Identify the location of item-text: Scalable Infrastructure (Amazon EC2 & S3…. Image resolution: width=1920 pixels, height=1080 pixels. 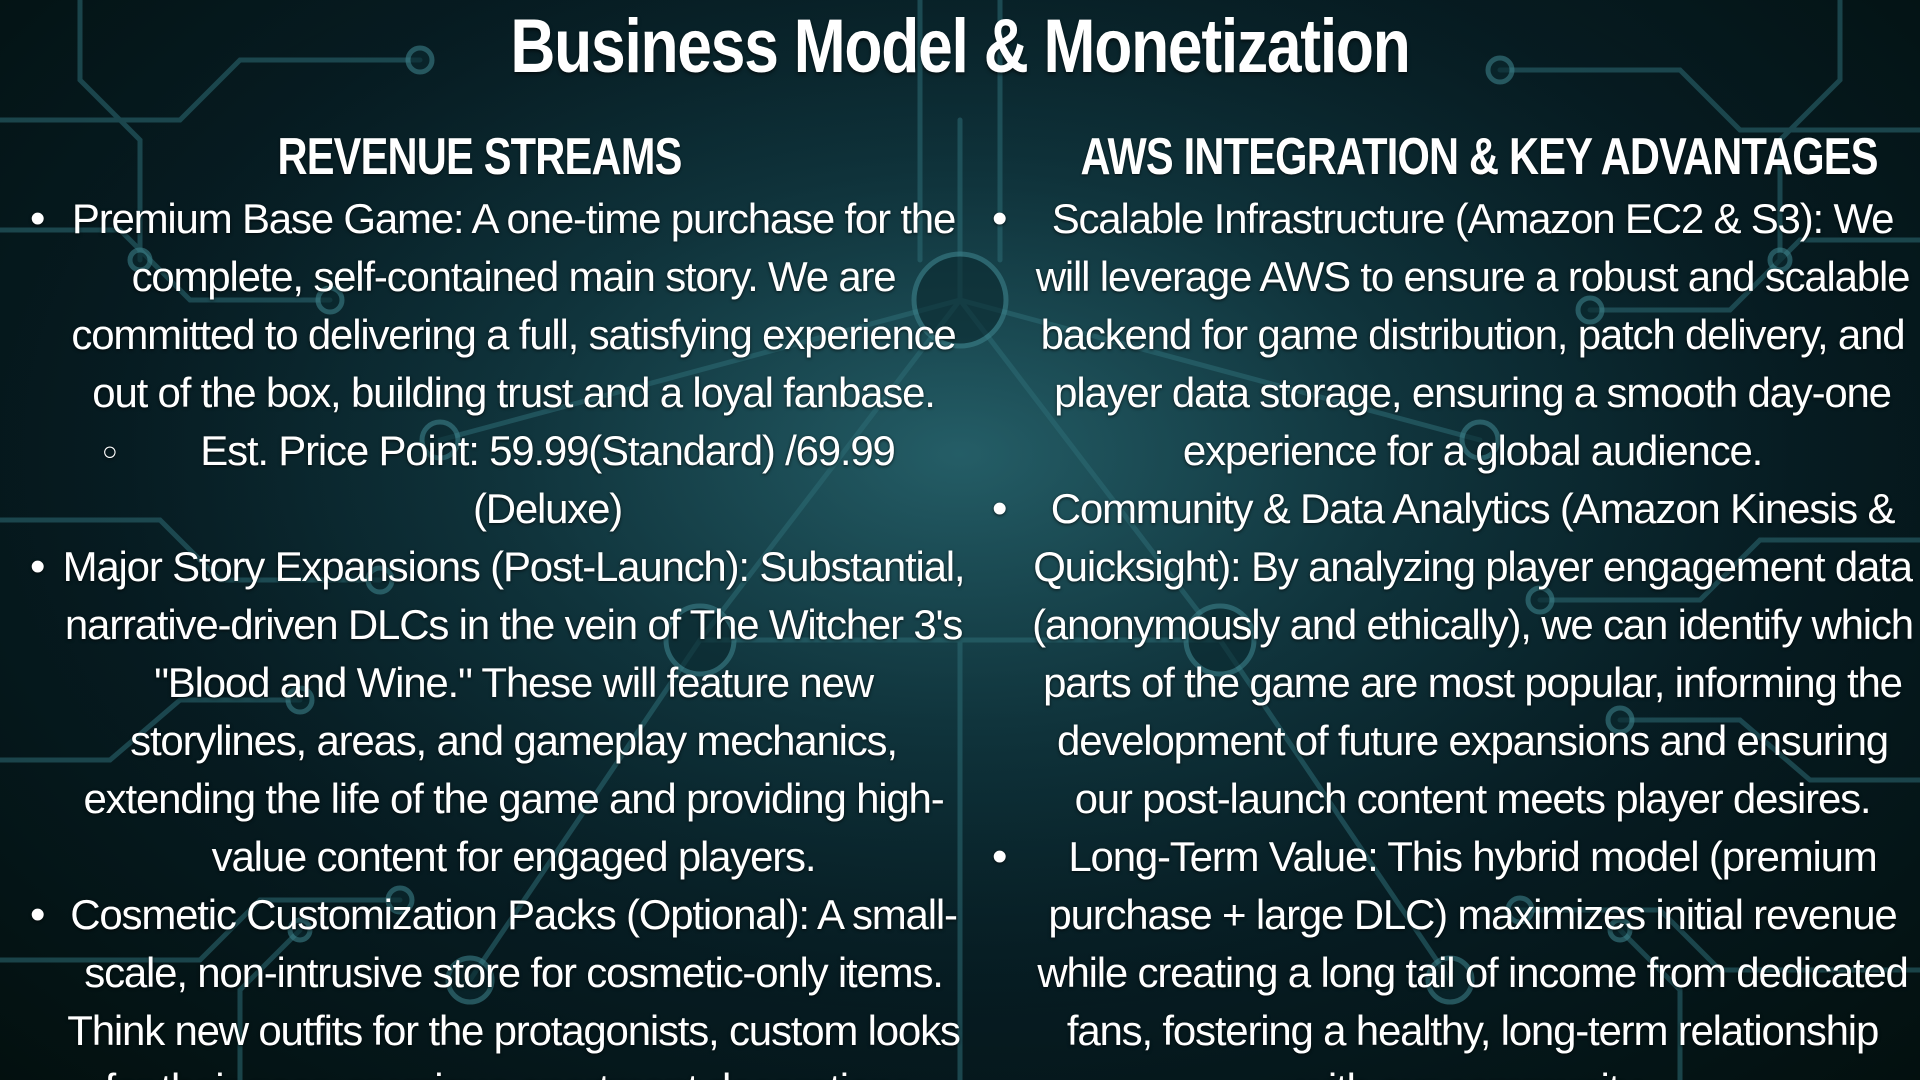
(1473, 334).